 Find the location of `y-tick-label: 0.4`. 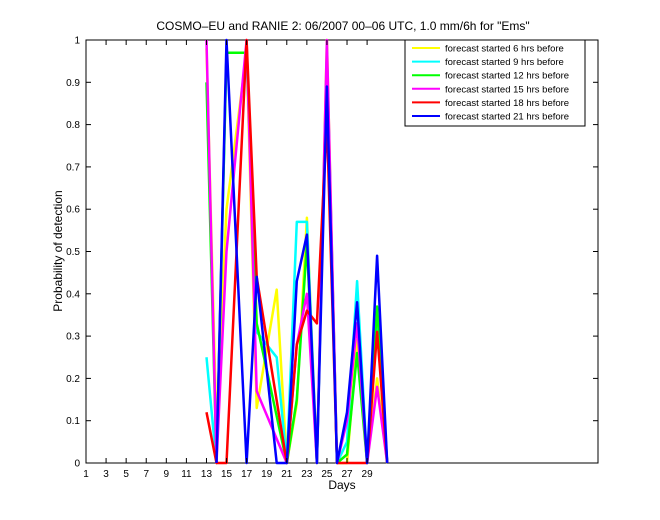

y-tick-label: 0.4 is located at coordinates (73, 294).